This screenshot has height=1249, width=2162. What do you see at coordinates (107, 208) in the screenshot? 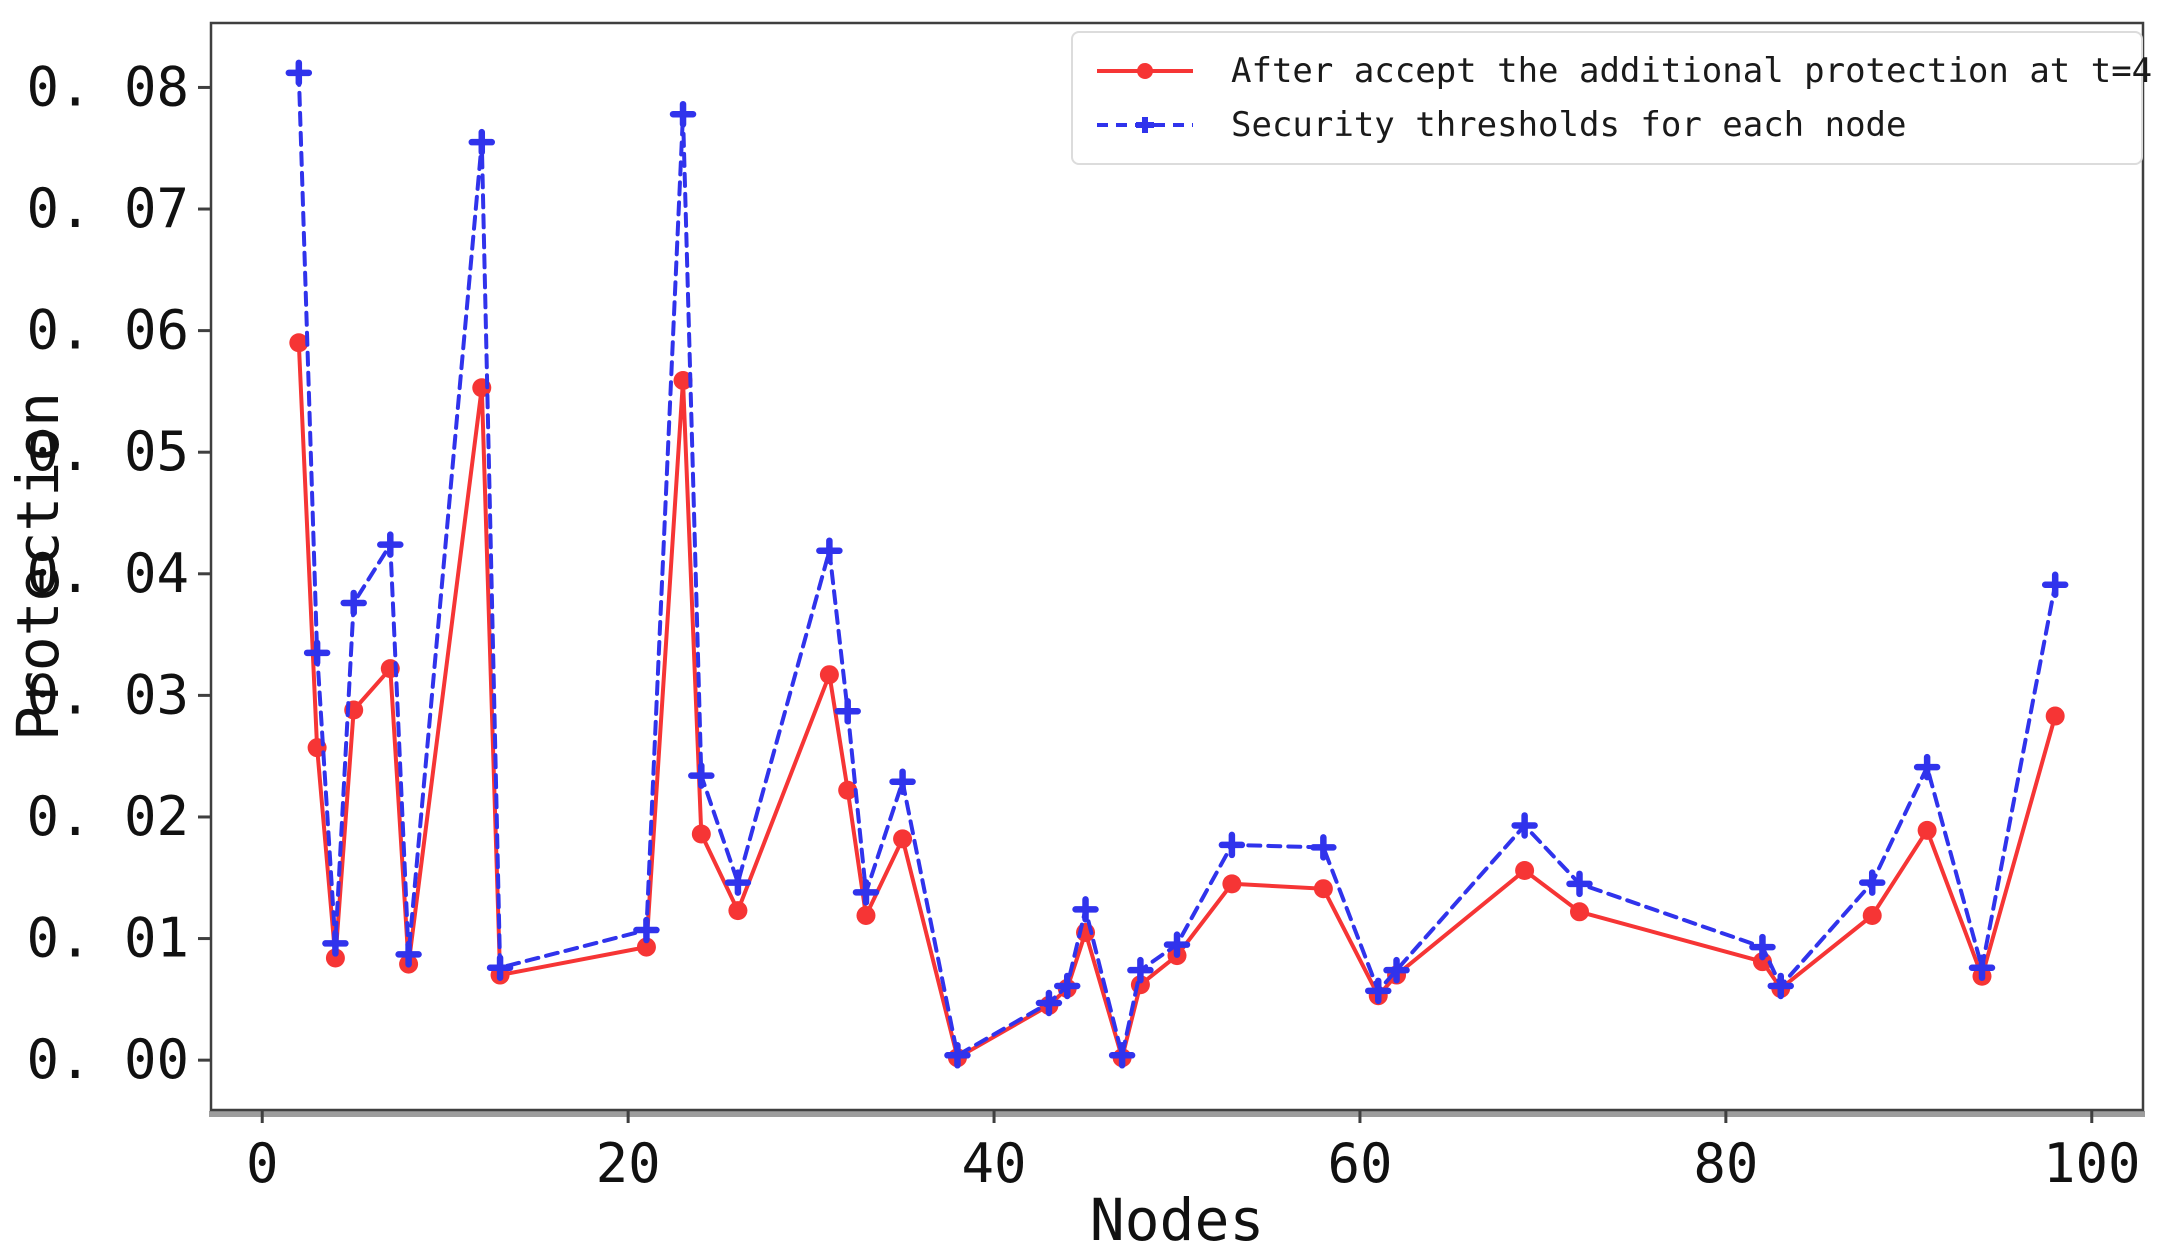
I see `y-tick-label: 0. 07` at bounding box center [107, 208].